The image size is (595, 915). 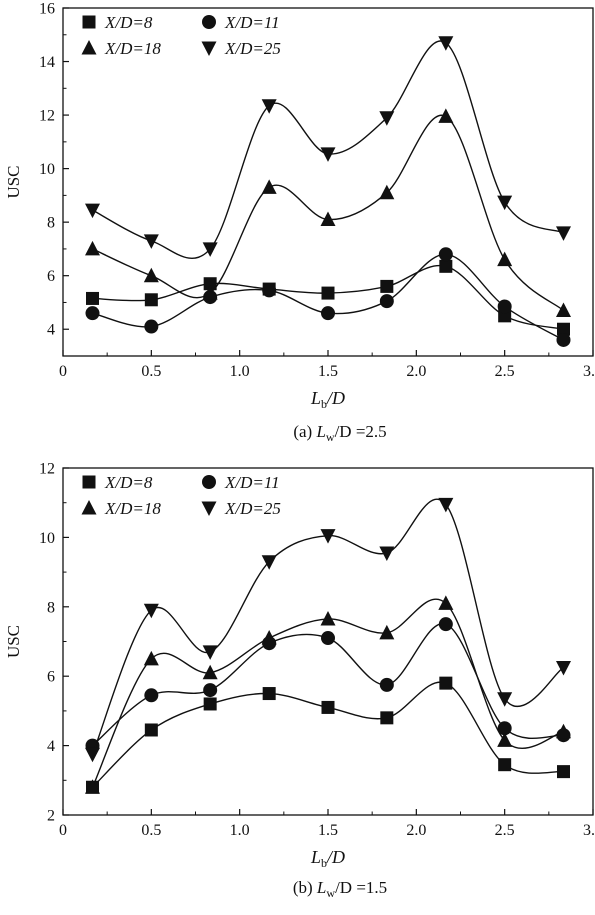 What do you see at coordinates (252, 508) in the screenshot?
I see `legend-label: X/D=25` at bounding box center [252, 508].